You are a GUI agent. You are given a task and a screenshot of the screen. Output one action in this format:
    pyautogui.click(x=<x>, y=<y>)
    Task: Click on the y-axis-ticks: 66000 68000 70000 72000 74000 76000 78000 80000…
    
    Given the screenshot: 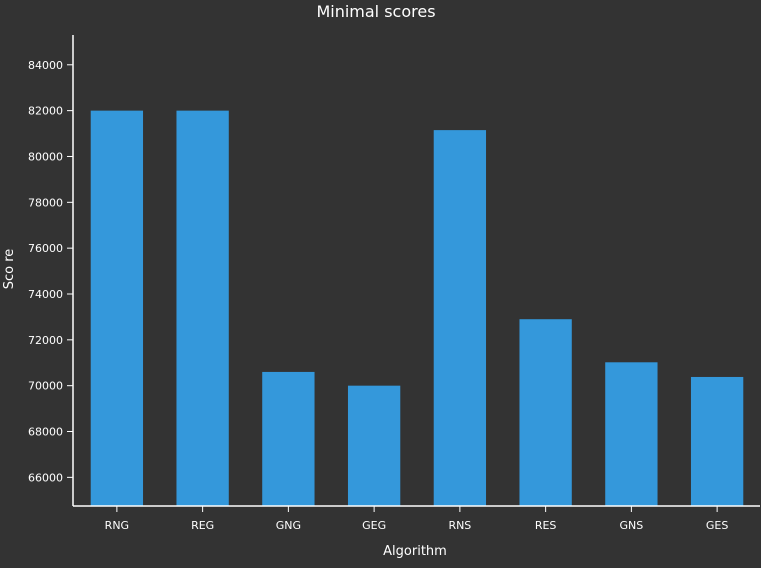 What is the action you would take?
    pyautogui.click(x=50, y=271)
    